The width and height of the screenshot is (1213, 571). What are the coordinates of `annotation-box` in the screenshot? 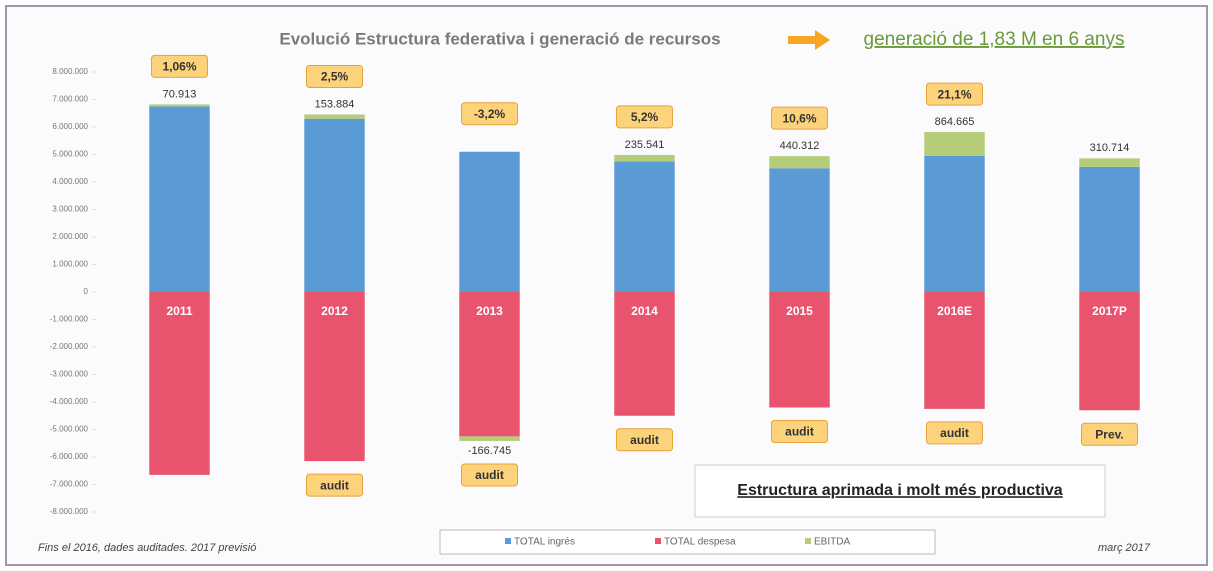 It's located at (900, 491).